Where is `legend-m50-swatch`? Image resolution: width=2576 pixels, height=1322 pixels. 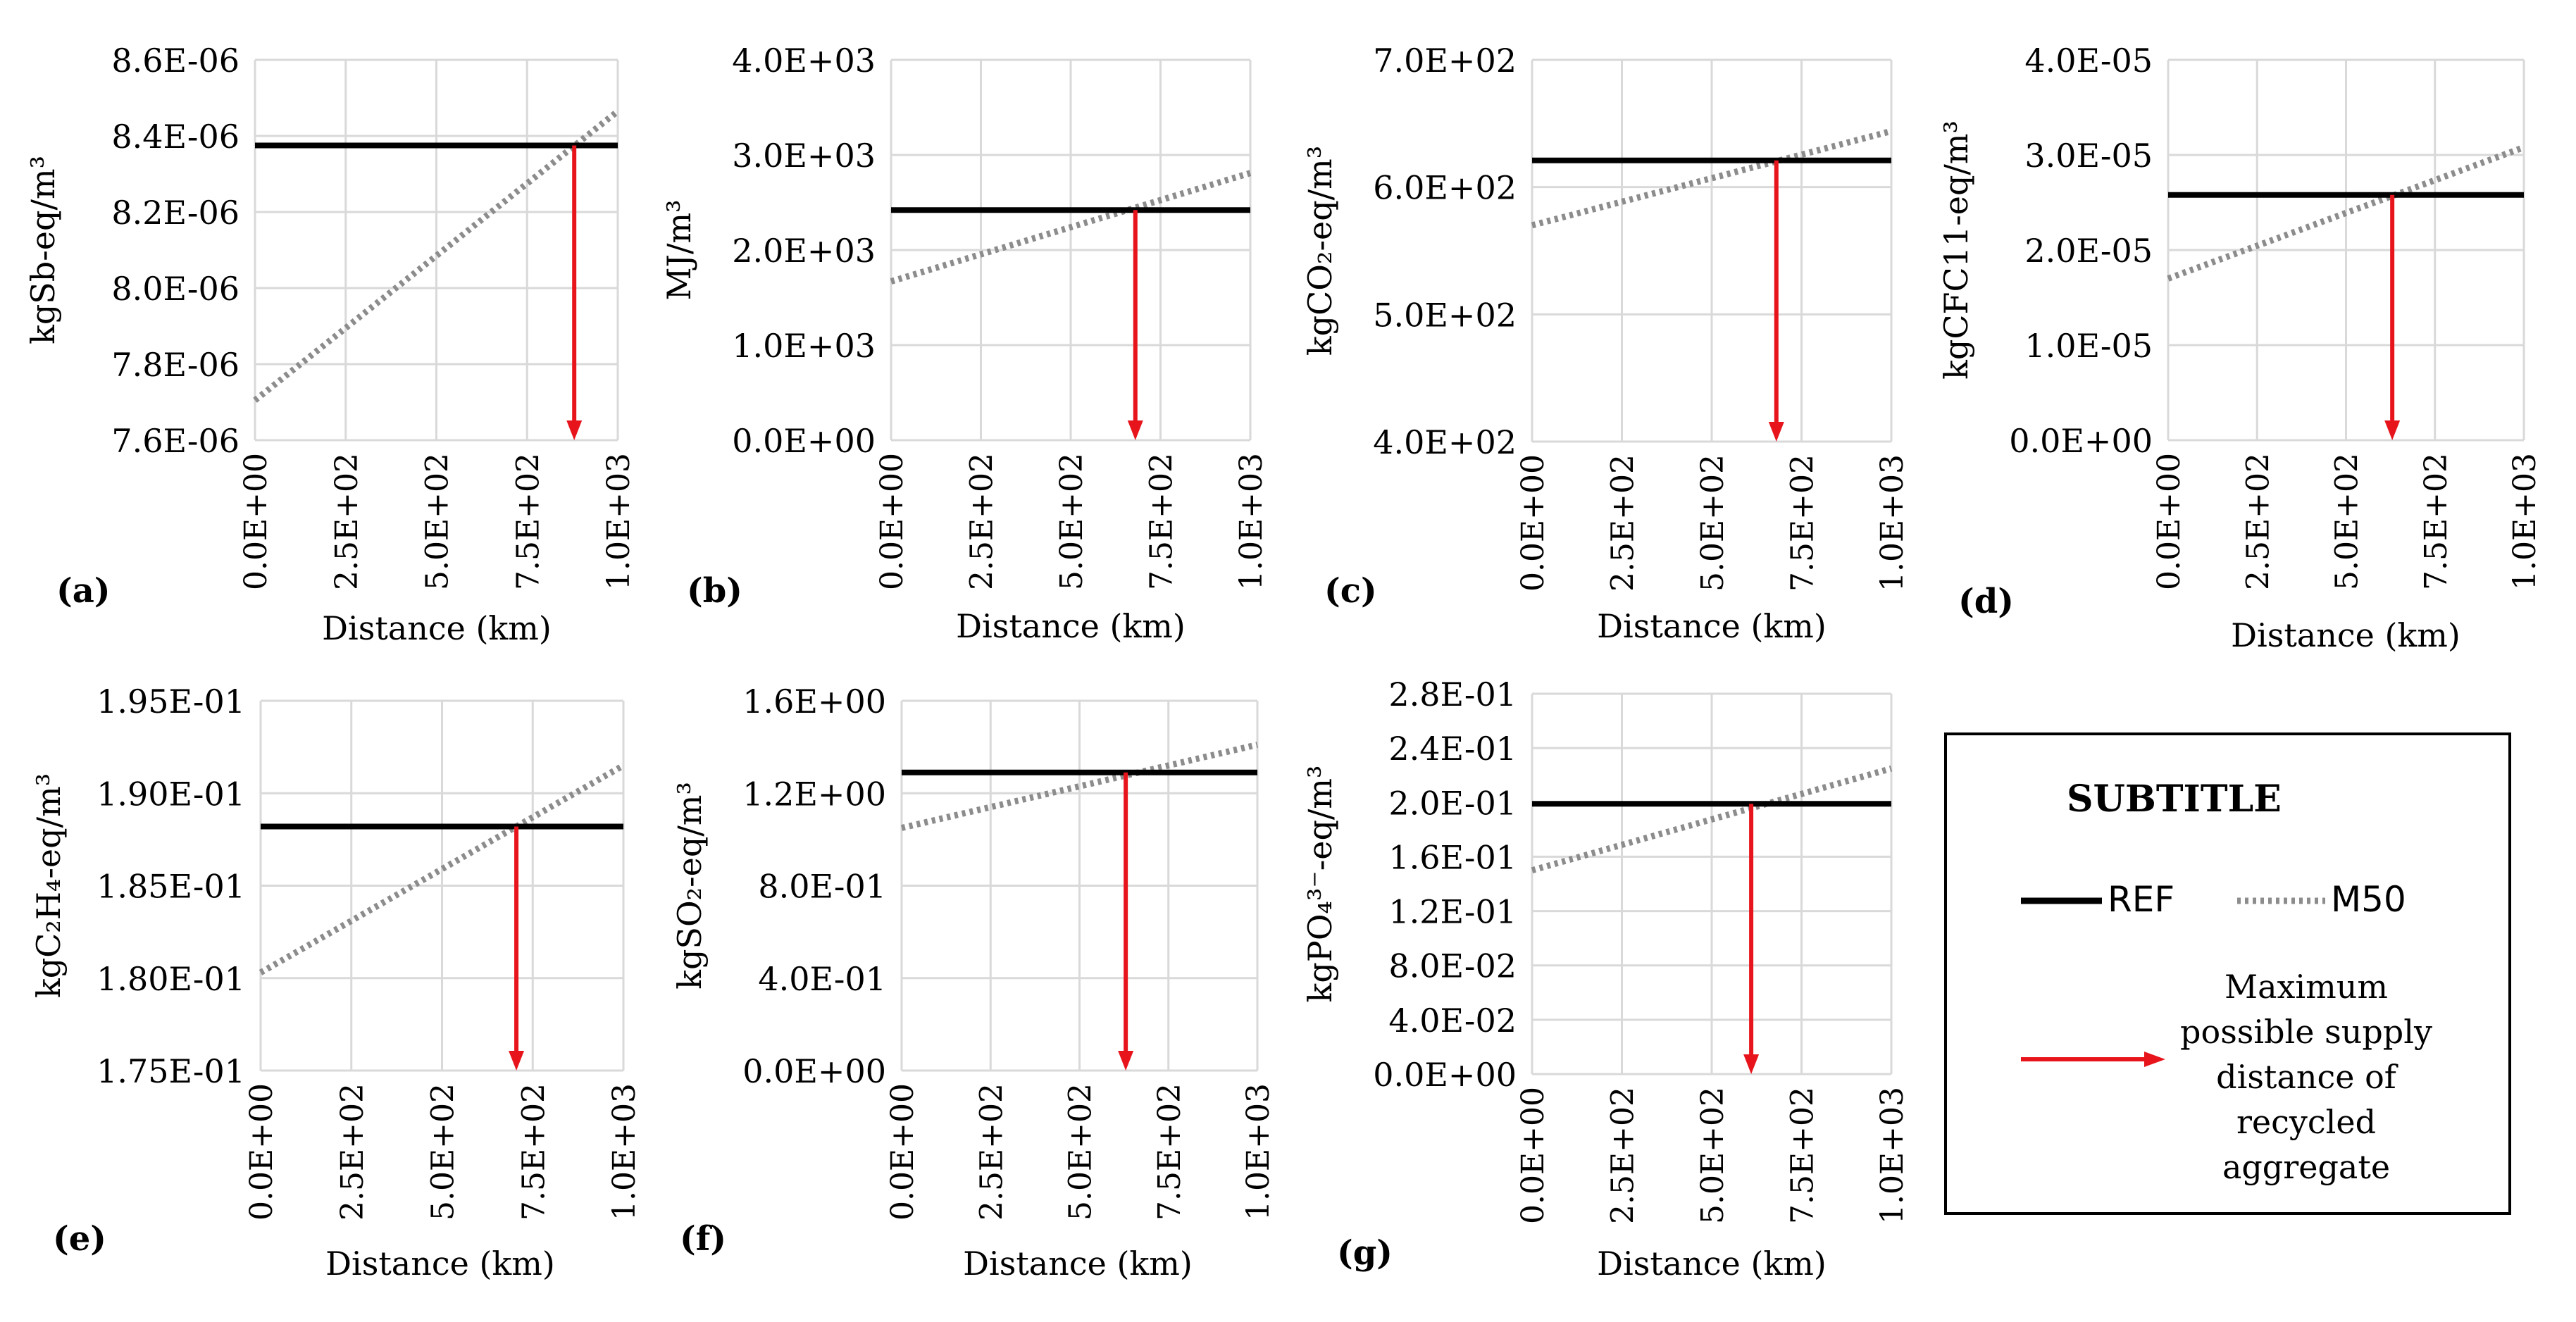 legend-m50-swatch is located at coordinates (2281, 900).